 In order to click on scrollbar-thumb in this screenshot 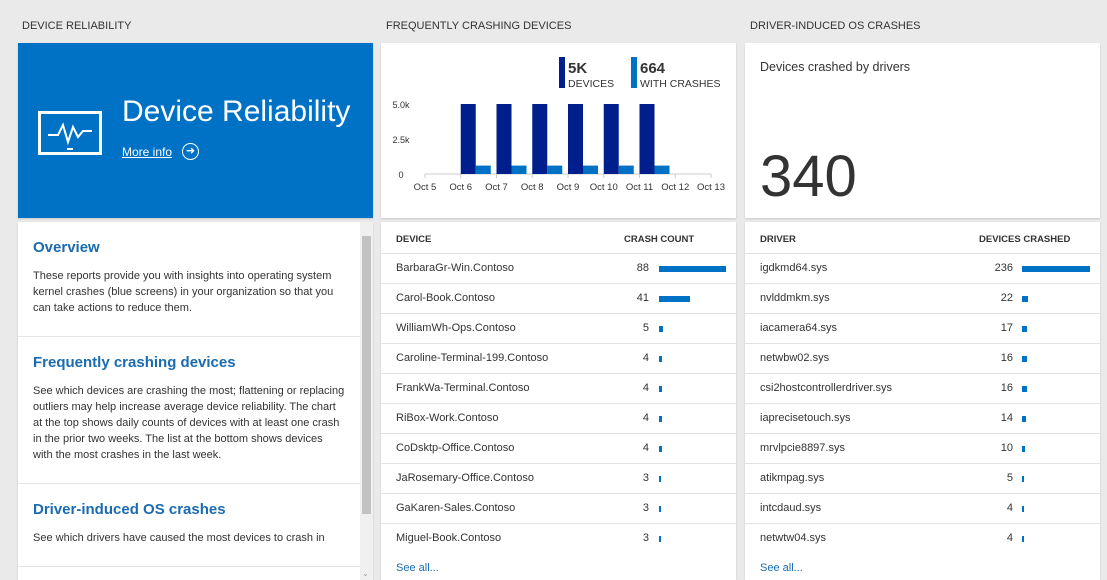, I will do `click(366, 375)`.